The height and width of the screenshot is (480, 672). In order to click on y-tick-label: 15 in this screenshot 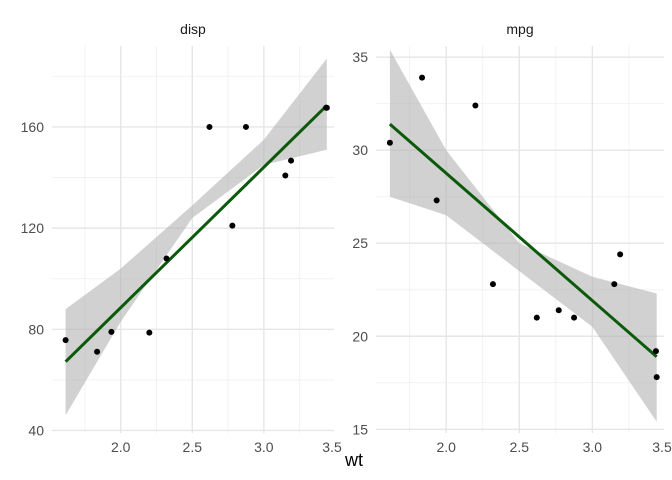, I will do `click(360, 429)`.